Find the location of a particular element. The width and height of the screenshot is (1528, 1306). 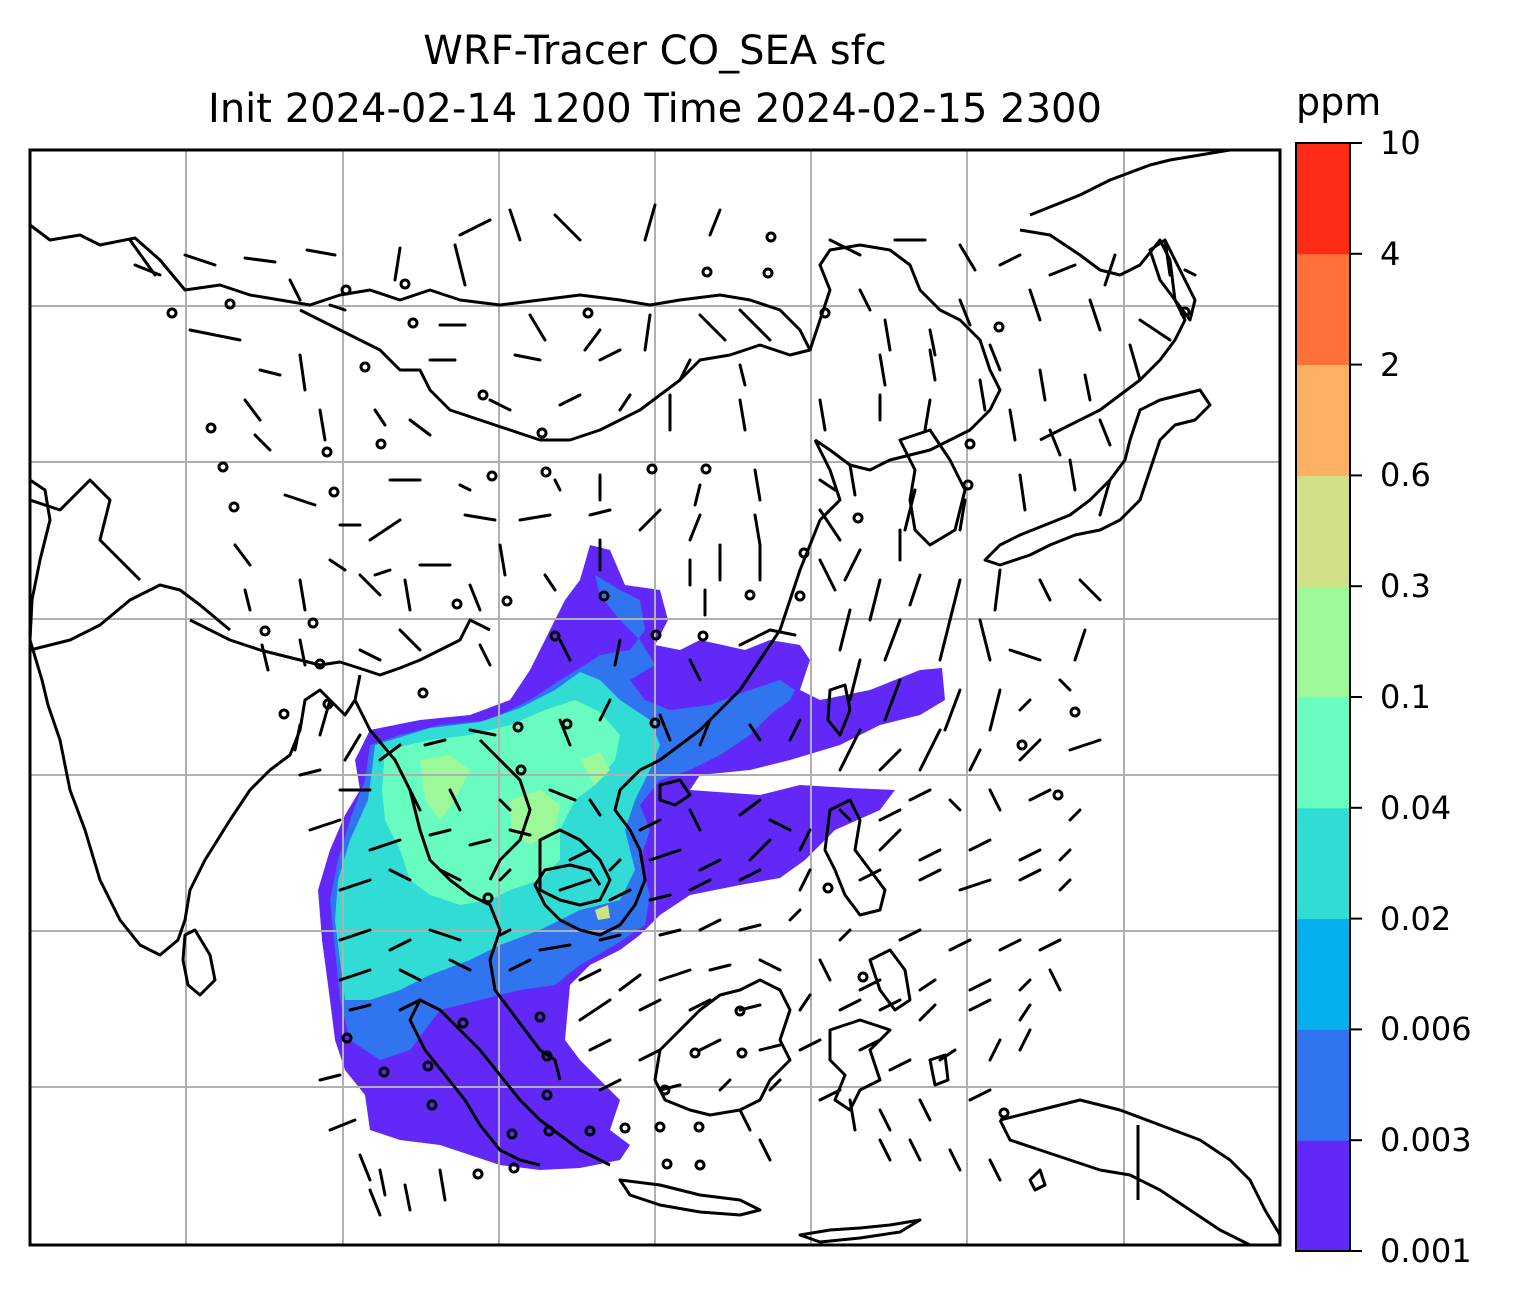

colorbar-tick-label: 0.3 is located at coordinates (1405, 586).